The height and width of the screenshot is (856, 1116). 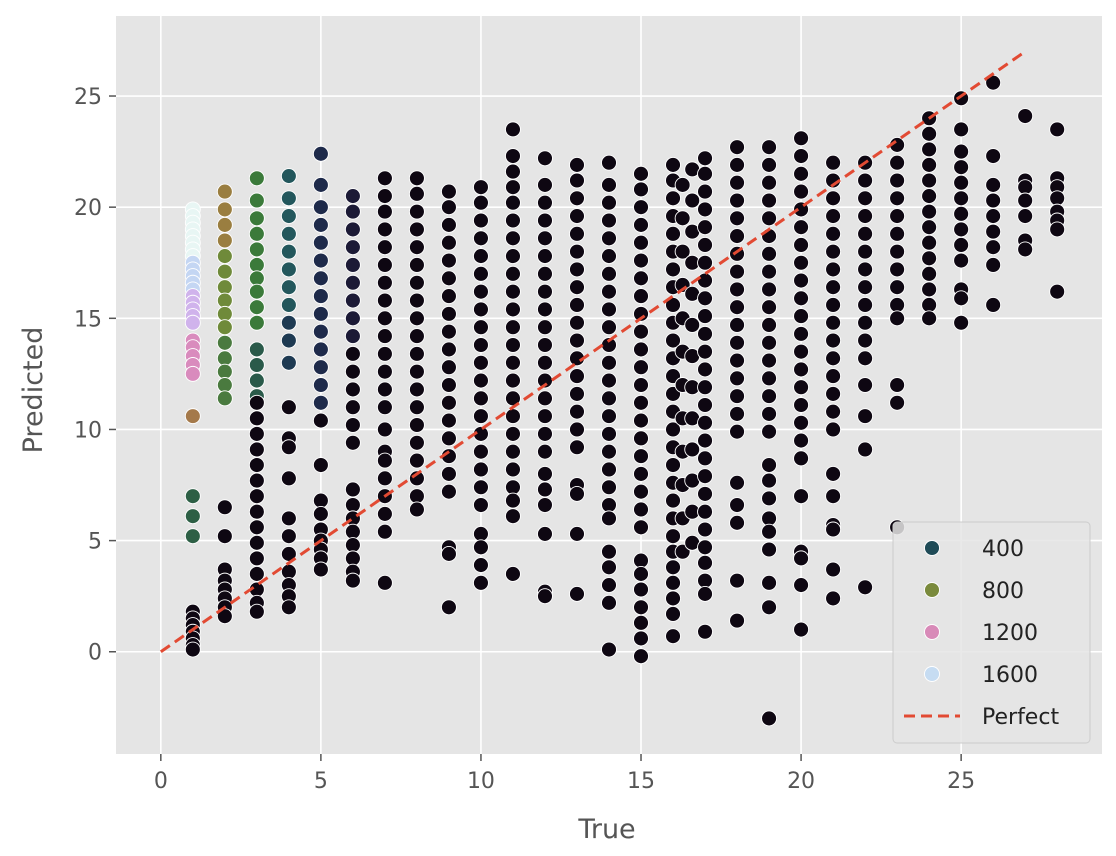 What do you see at coordinates (564, 774) in the screenshot?
I see `x-axis-ticks: 0 5 10 15 20 25` at bounding box center [564, 774].